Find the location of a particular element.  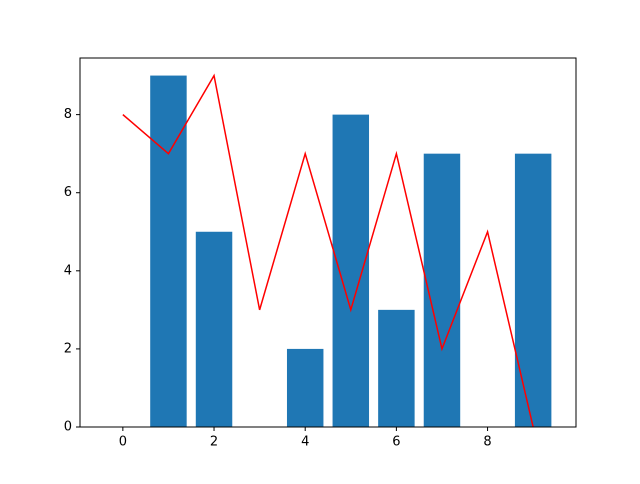

y-tick-label: 4 is located at coordinates (68, 270).